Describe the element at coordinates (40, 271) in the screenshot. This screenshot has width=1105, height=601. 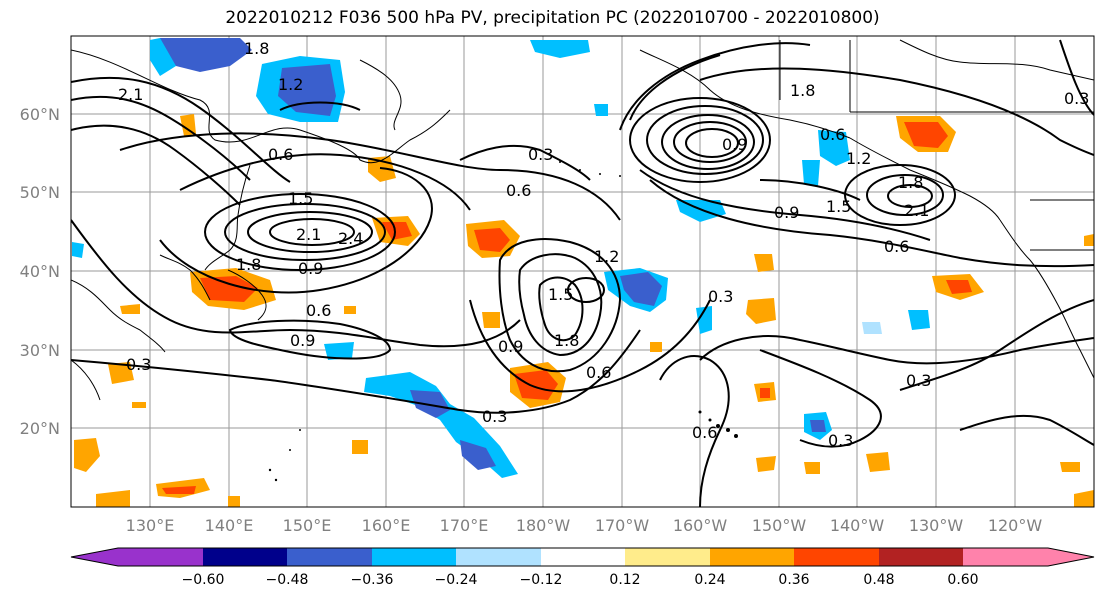
I see `lat-label: 40°N` at that location.